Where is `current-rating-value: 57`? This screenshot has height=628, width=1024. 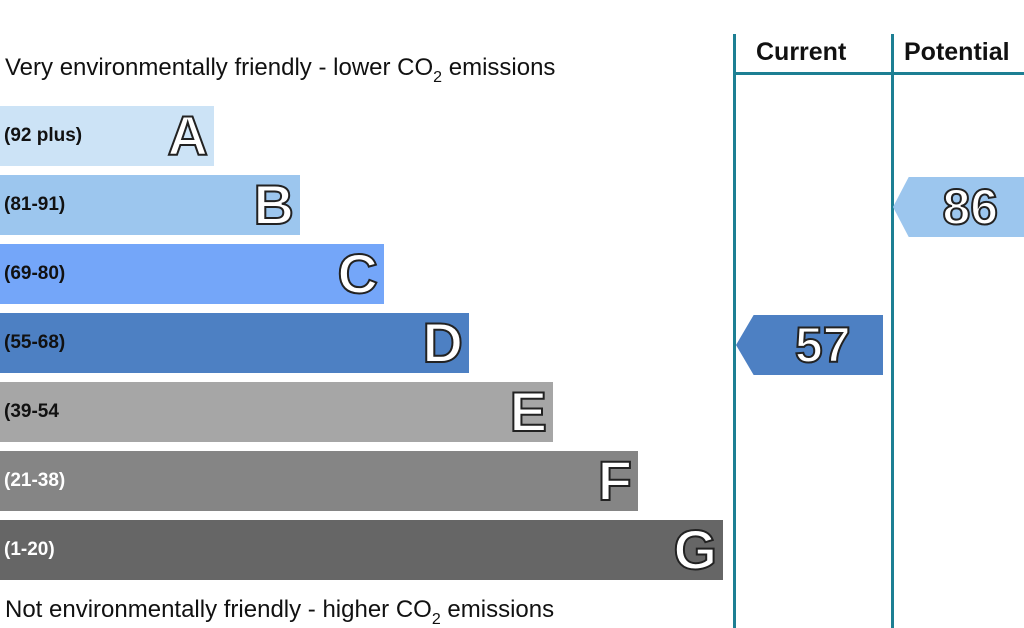
current-rating-value: 57 is located at coordinates (823, 345).